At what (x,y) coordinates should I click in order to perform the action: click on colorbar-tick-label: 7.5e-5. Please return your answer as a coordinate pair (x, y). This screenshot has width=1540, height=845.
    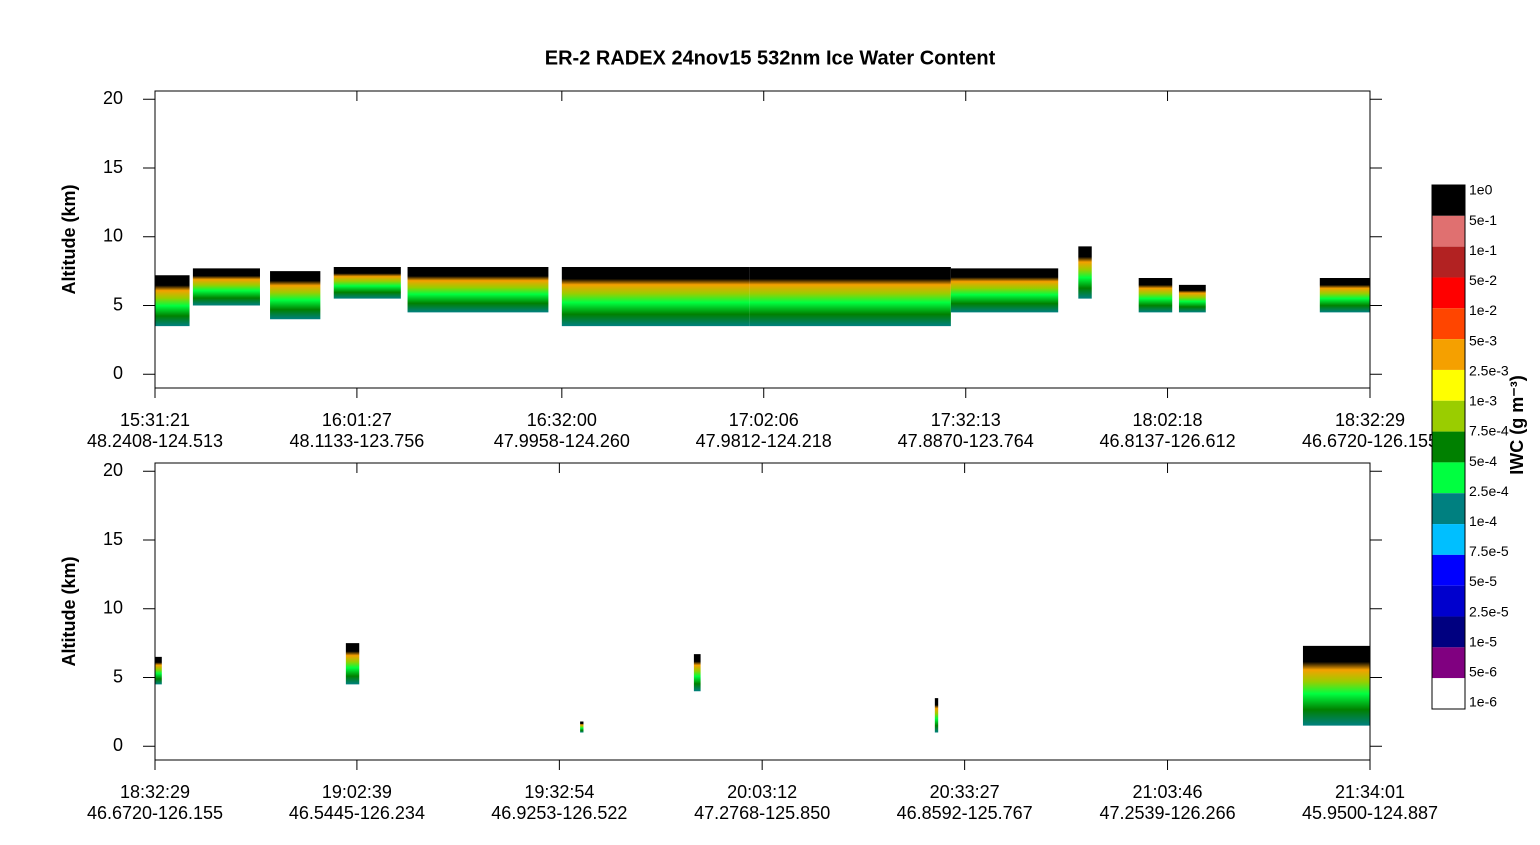
    Looking at the image, I should click on (1489, 551).